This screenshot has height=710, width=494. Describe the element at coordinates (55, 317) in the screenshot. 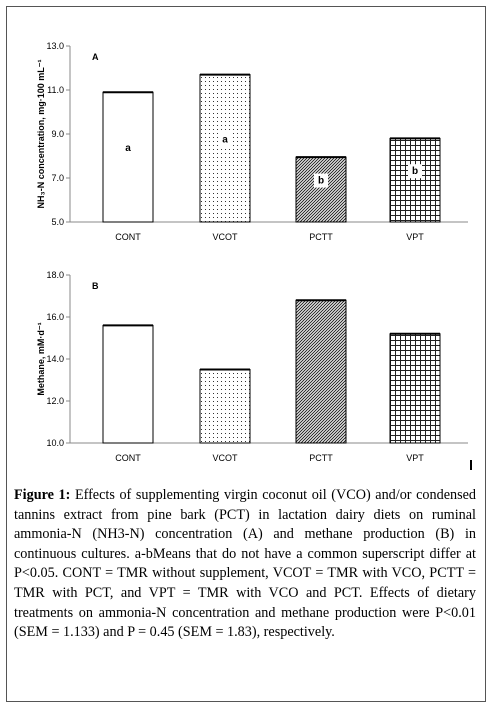

I see `y-tick-label: 16.0` at that location.